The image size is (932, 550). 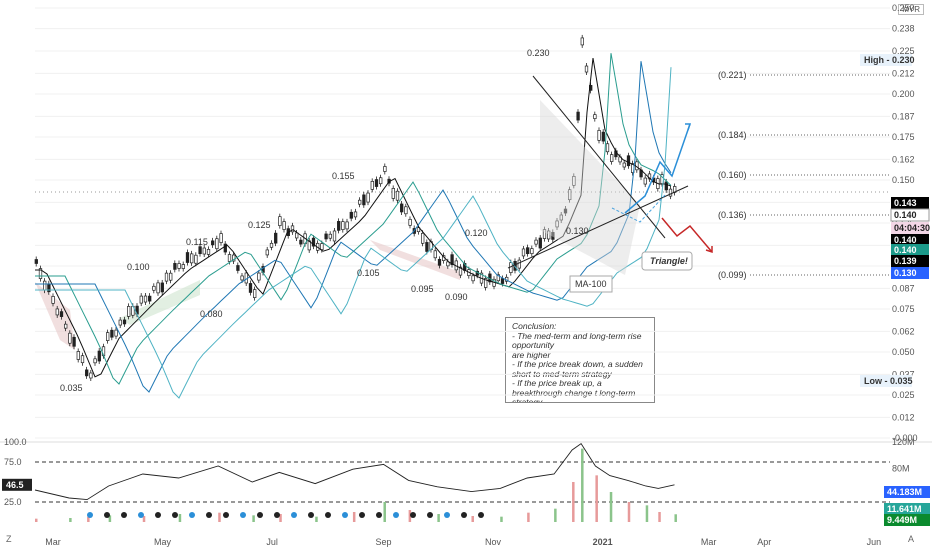 What do you see at coordinates (732, 75) in the screenshot?
I see `fib-level-label: (0.221)` at bounding box center [732, 75].